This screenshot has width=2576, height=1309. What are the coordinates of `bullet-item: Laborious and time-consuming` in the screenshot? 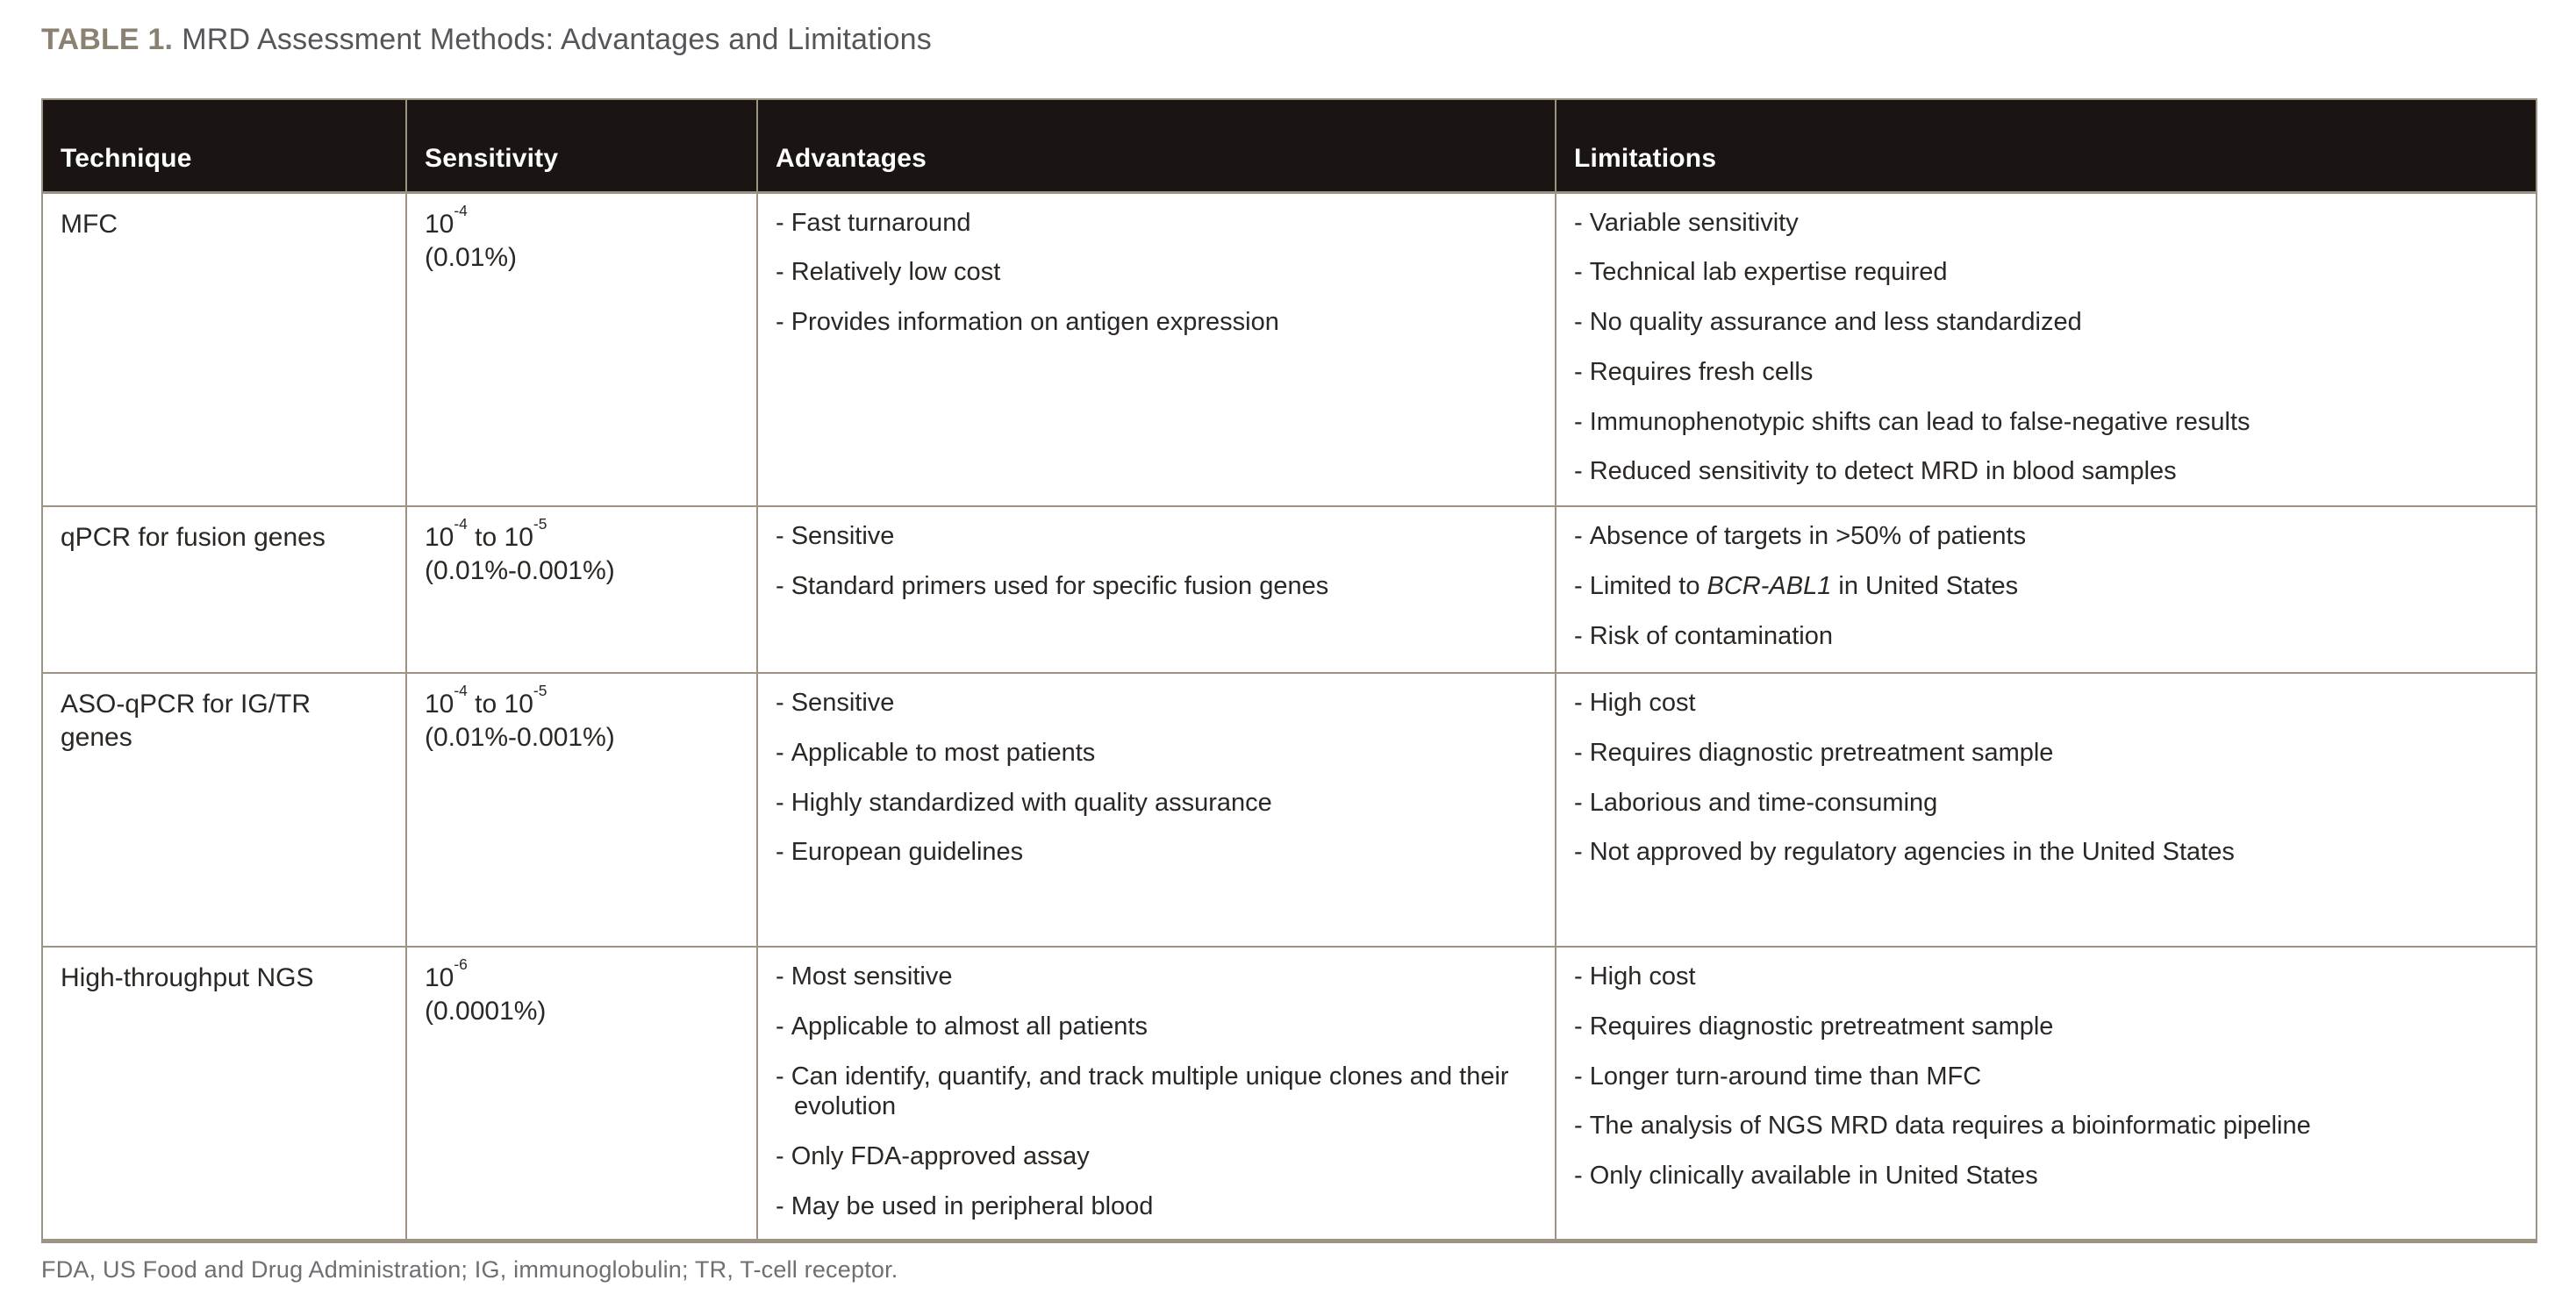 It's located at (2046, 803).